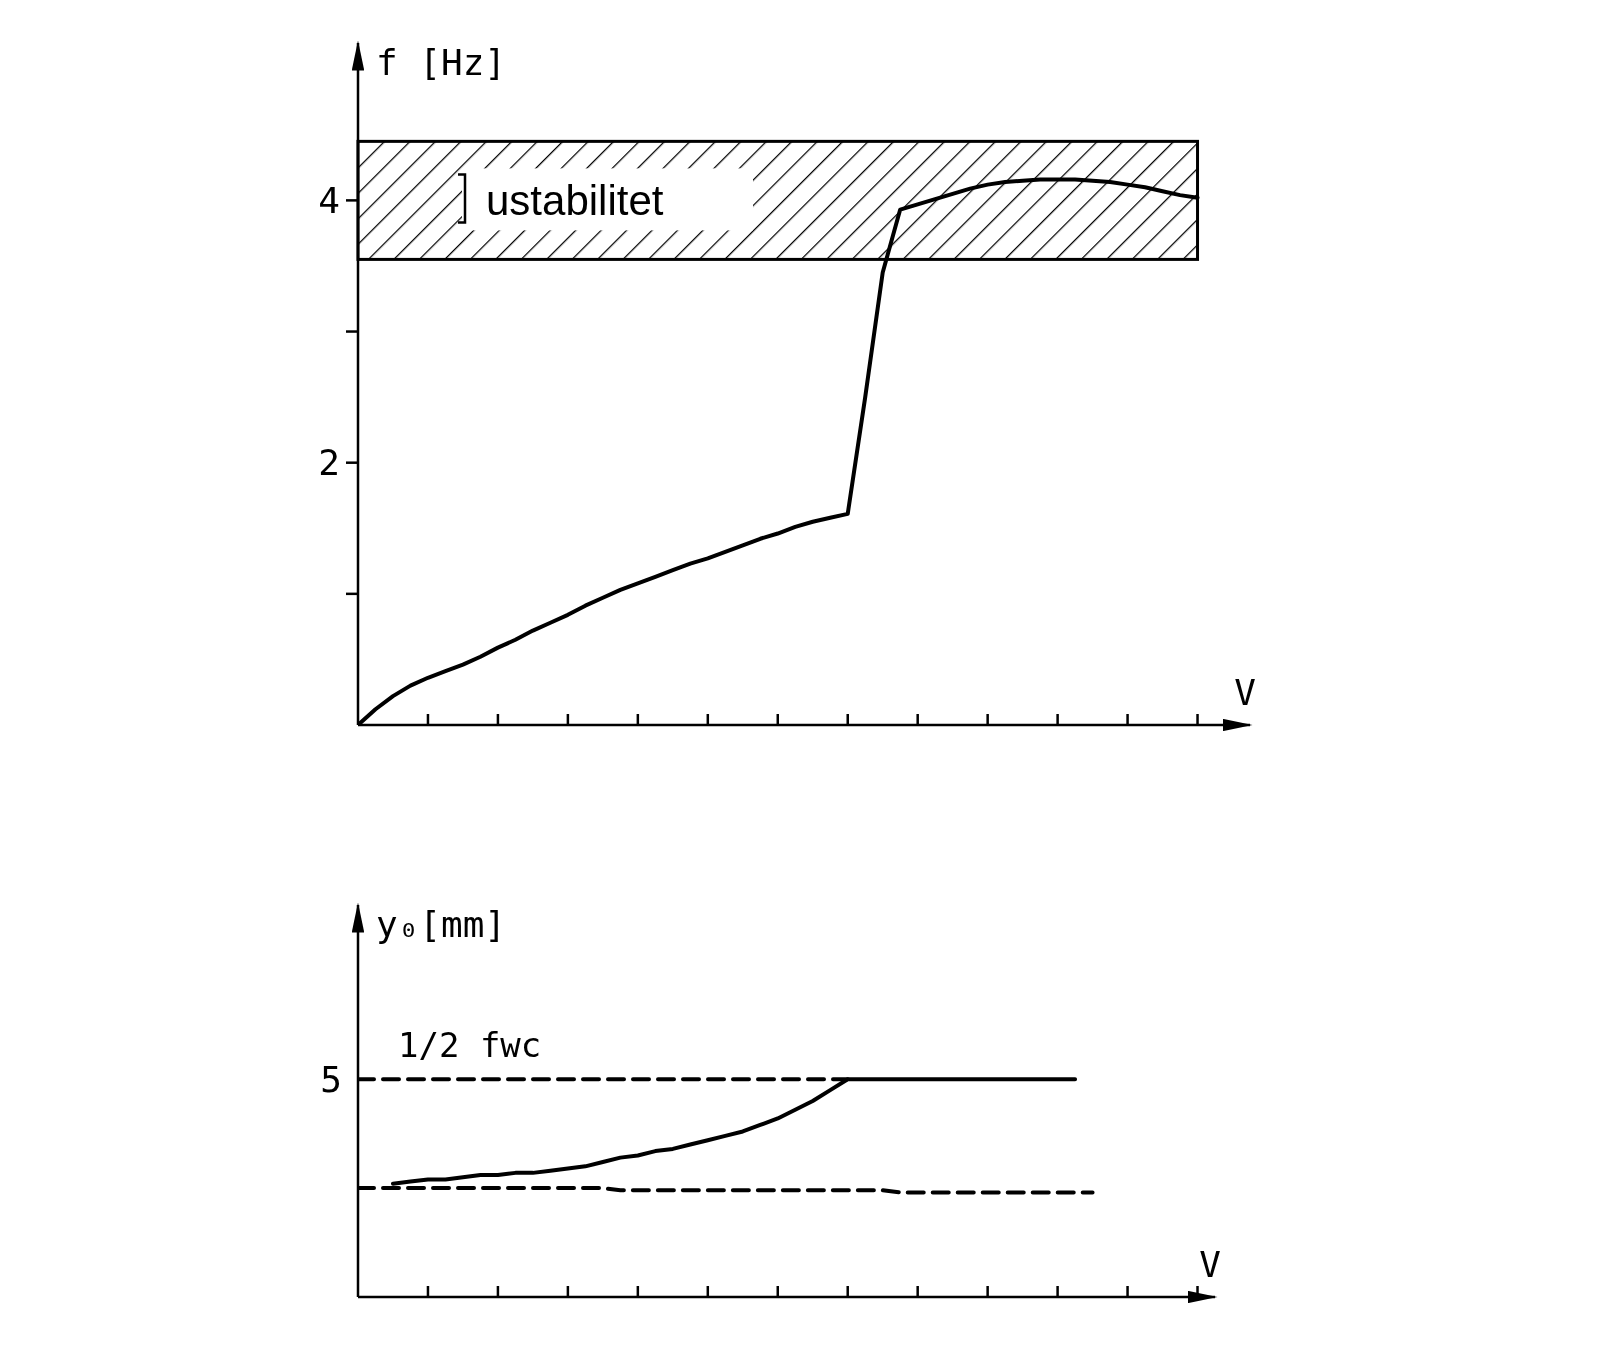 The width and height of the screenshot is (1600, 1364). Describe the element at coordinates (329, 201) in the screenshot. I see `y-tick-label: 4` at that location.